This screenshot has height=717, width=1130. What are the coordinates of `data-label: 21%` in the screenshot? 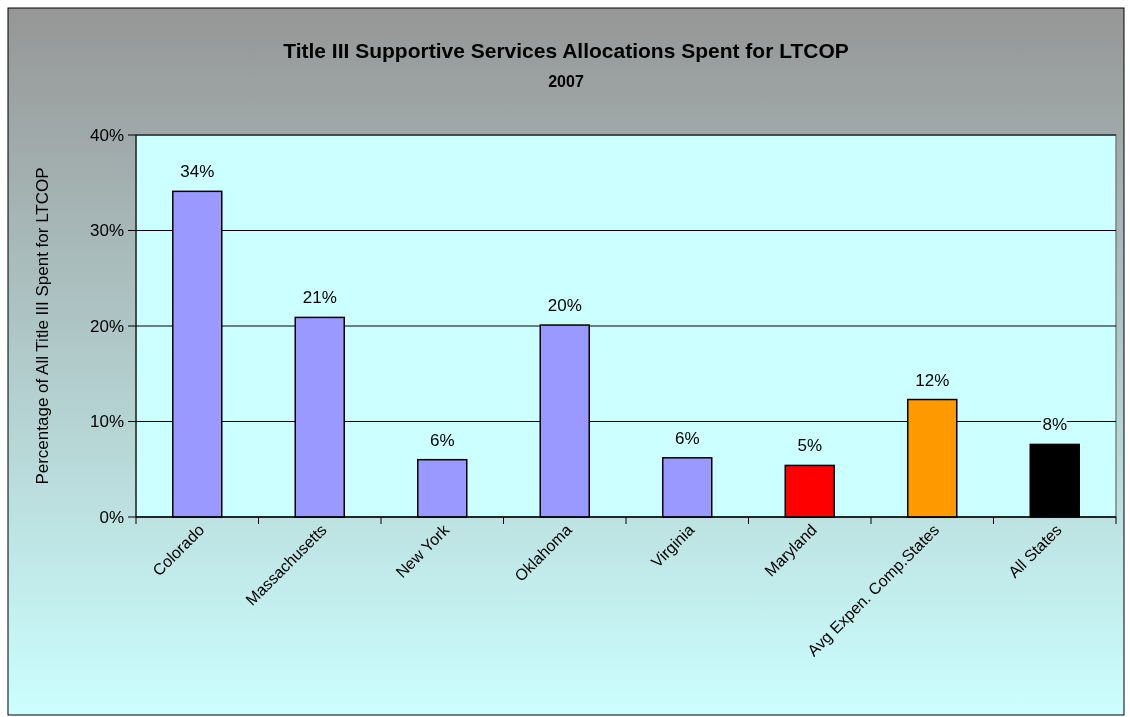 It's located at (319, 298).